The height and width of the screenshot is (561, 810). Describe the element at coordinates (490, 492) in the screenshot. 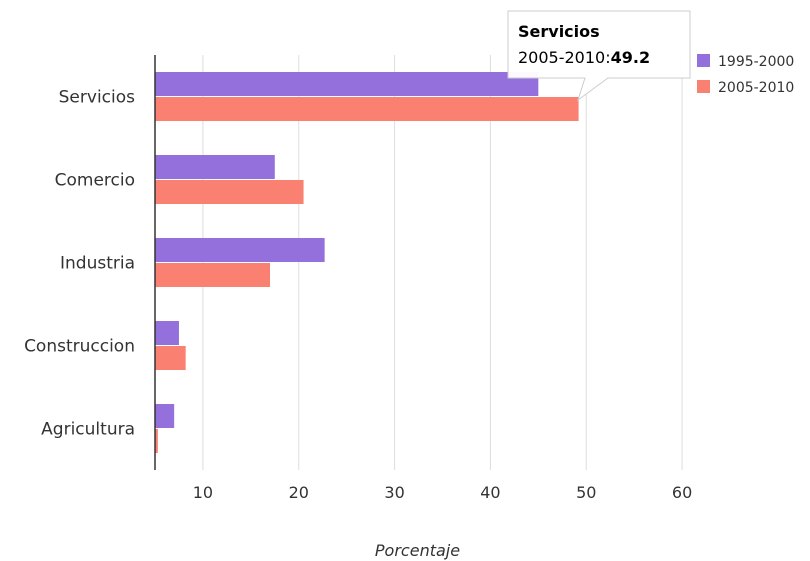

I see `x-tick-label: 40` at that location.